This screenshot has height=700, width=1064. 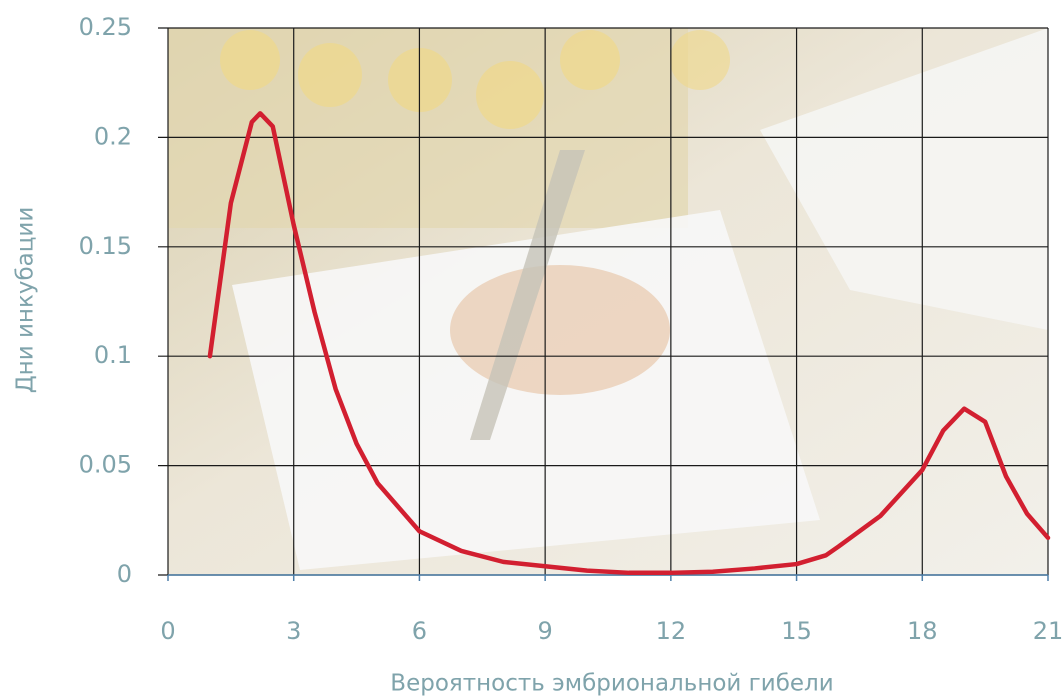 What do you see at coordinates (113, 136) in the screenshot?
I see `y-tick-label: 0.2` at bounding box center [113, 136].